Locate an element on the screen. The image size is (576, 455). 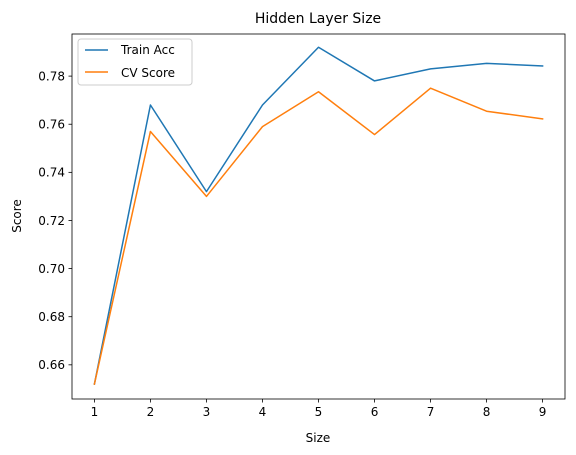
x-axis: 1 2 3 4 5 6 7 8 9 is located at coordinates (319, 409).